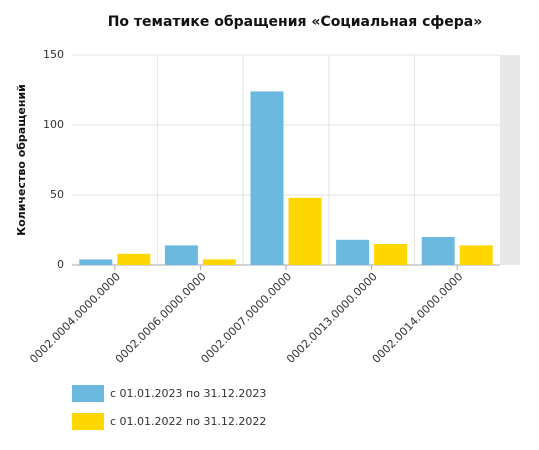 Image resolution: width=539 pixels, height=450 pixels. Describe the element at coordinates (510, 160) in the screenshot. I see `plot-shade` at that location.